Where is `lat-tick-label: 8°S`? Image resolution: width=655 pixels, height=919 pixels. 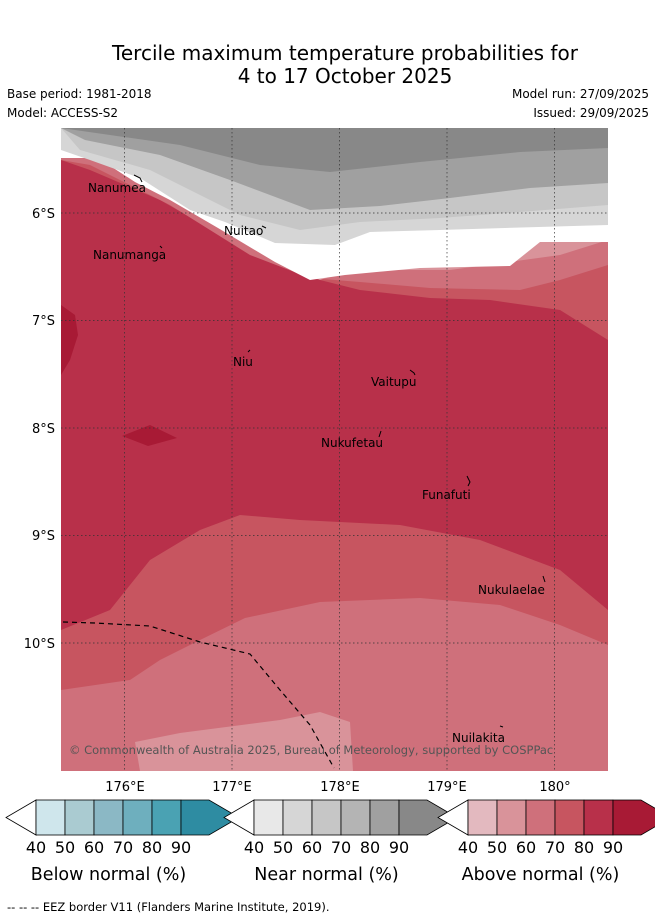
lat-tick-label: 8°S is located at coordinates (43, 429).